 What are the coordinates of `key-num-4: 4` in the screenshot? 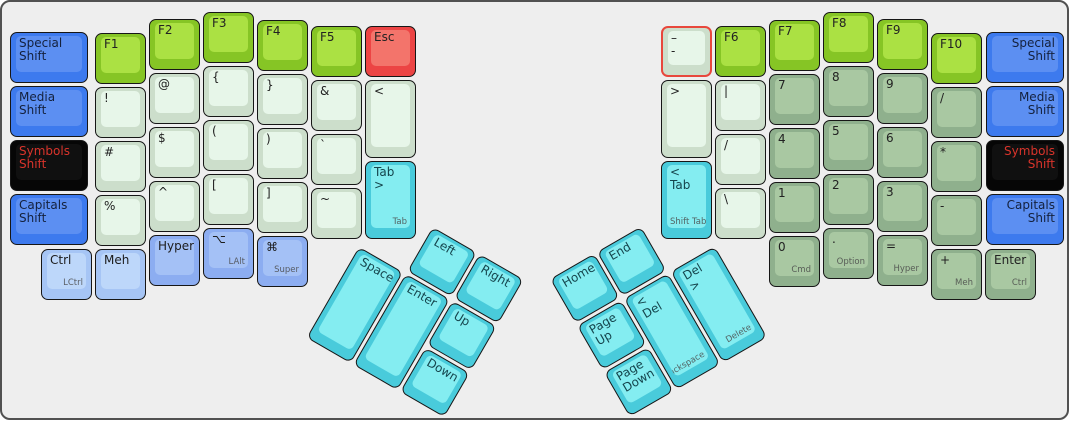 It's located at (794, 153).